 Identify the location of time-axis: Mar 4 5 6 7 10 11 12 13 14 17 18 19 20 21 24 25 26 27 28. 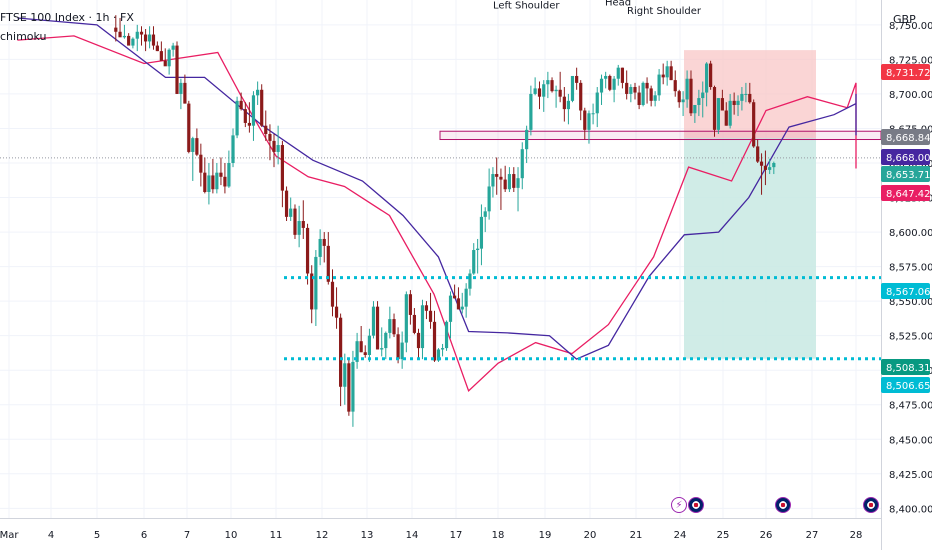
(440, 534).